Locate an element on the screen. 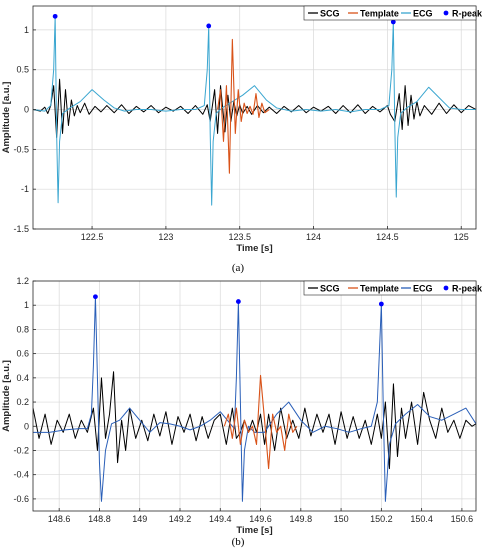 This screenshot has height=550, width=482. x-tick-label: 150.2 is located at coordinates (381, 519).